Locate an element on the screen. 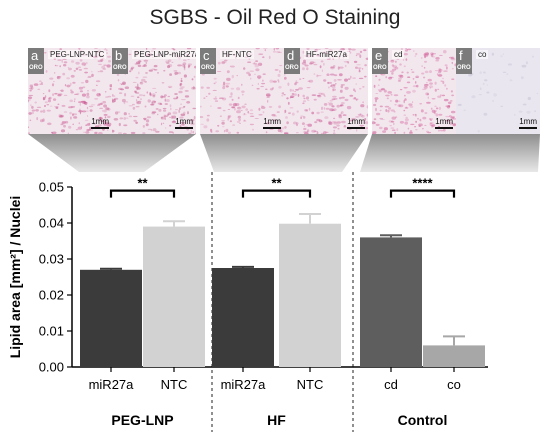  y-tick-label: 0.03 is located at coordinates (51, 259).